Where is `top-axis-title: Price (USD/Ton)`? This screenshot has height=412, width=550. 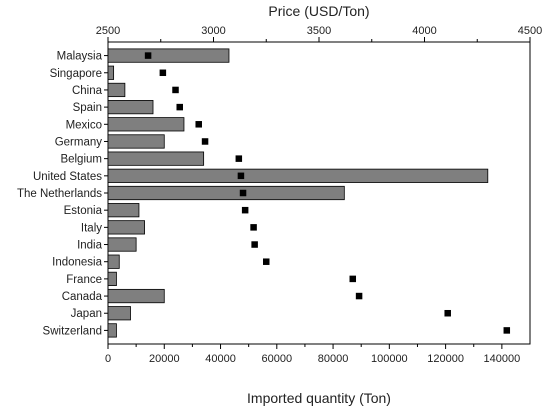
top-axis-title: Price (USD/Ton) is located at coordinates (318, 11).